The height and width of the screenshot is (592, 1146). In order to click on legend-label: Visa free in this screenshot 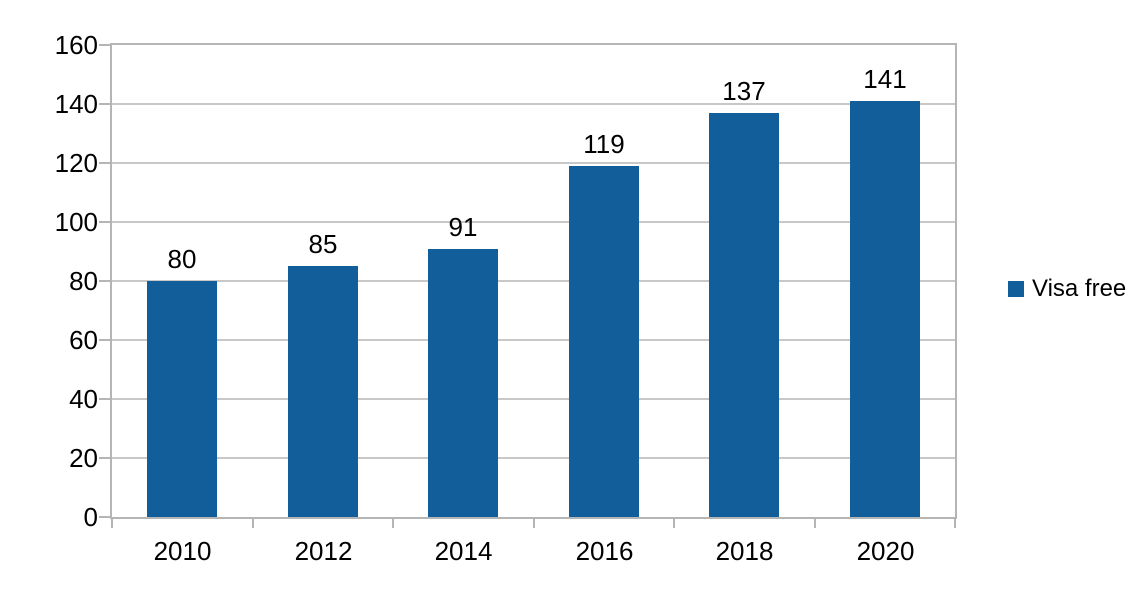, I will do `click(1079, 288)`.